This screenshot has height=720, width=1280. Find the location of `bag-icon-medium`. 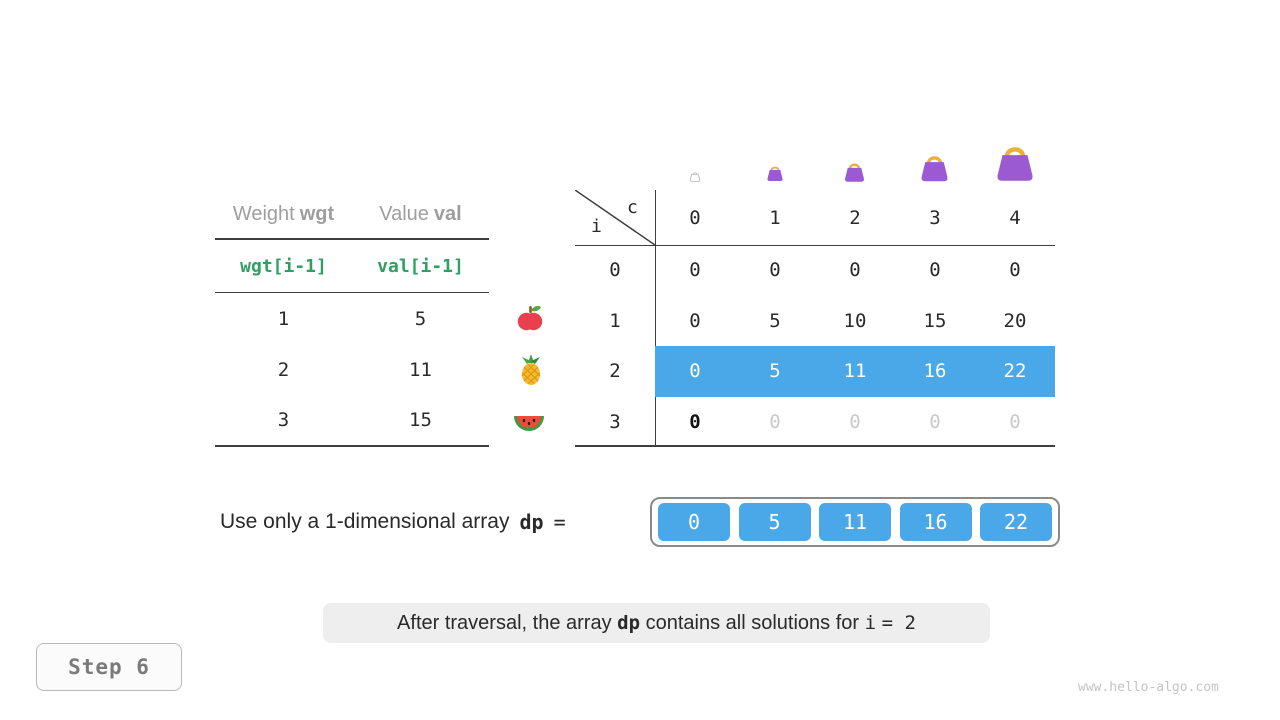

bag-icon-medium is located at coordinates (854, 172).